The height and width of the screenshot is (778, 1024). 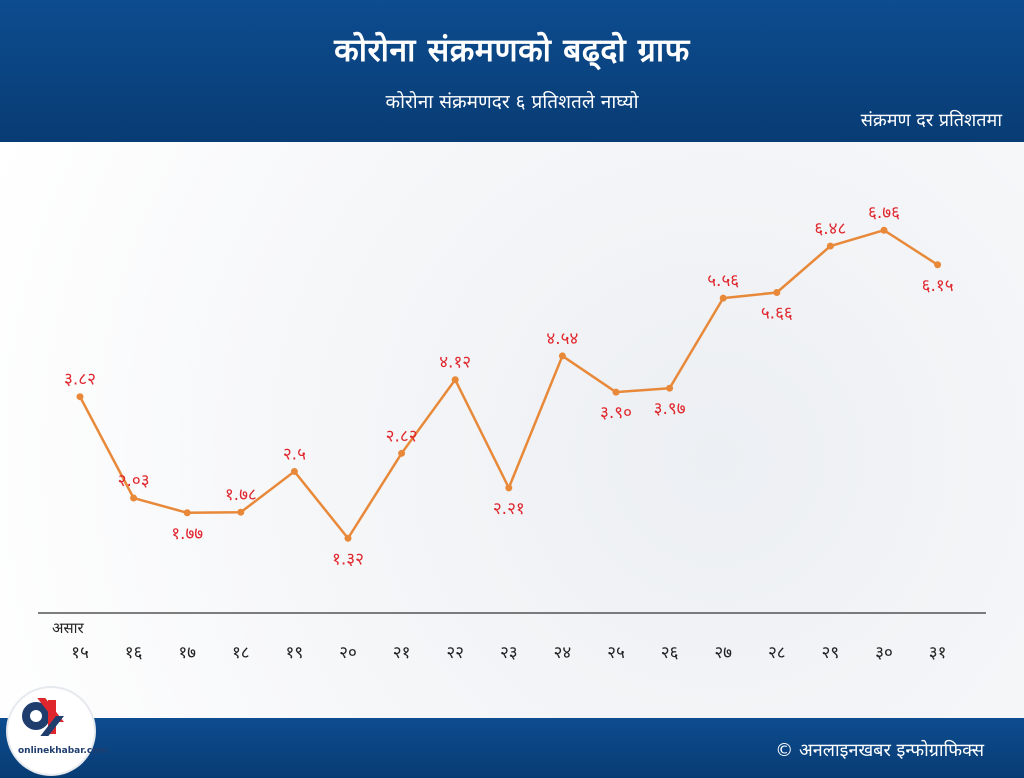 I want to click on x-tick-label: २४, so click(x=563, y=653).